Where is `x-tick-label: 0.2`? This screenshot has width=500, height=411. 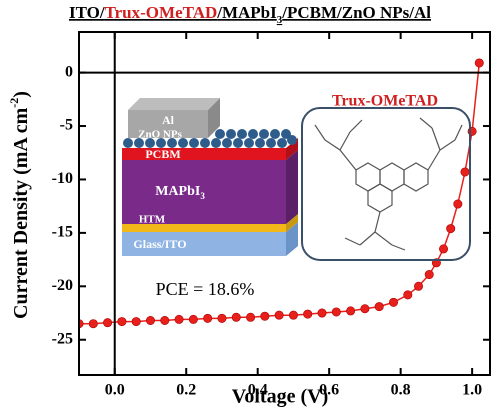
x-tick-label: 0.2 is located at coordinates (186, 390).